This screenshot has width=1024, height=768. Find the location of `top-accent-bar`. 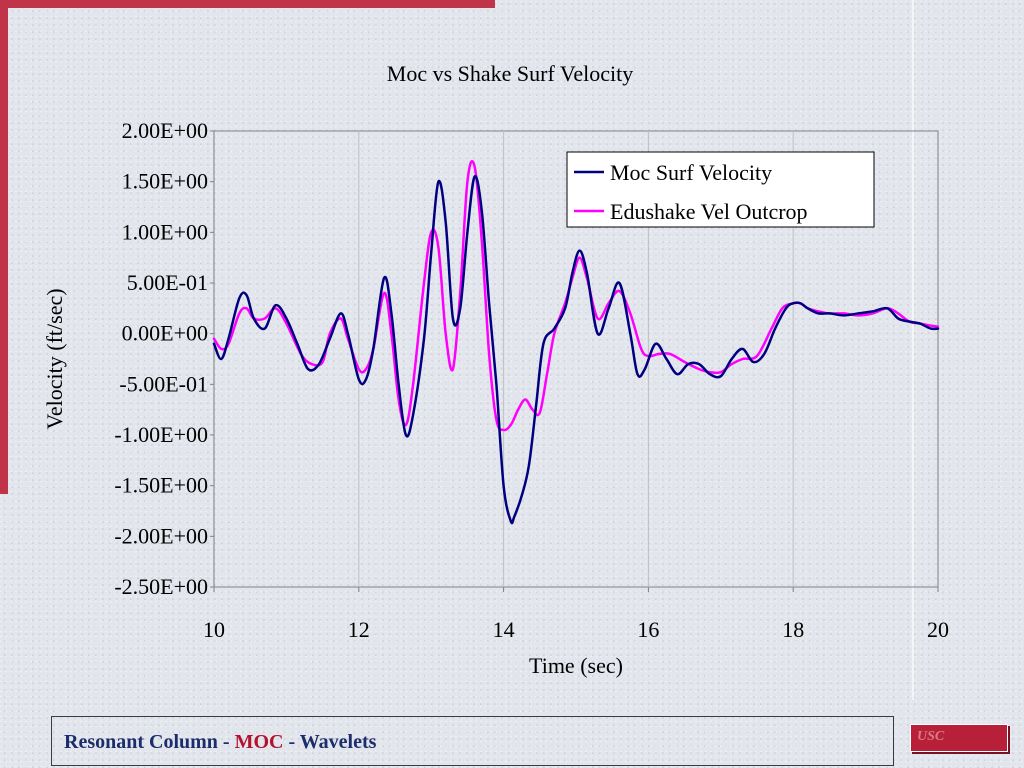

top-accent-bar is located at coordinates (251, 4).